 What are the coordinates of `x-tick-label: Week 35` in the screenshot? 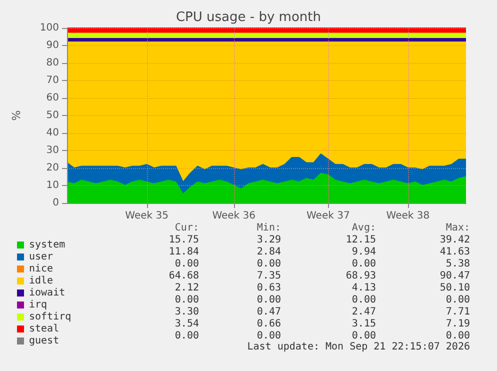 It's located at (146, 216).